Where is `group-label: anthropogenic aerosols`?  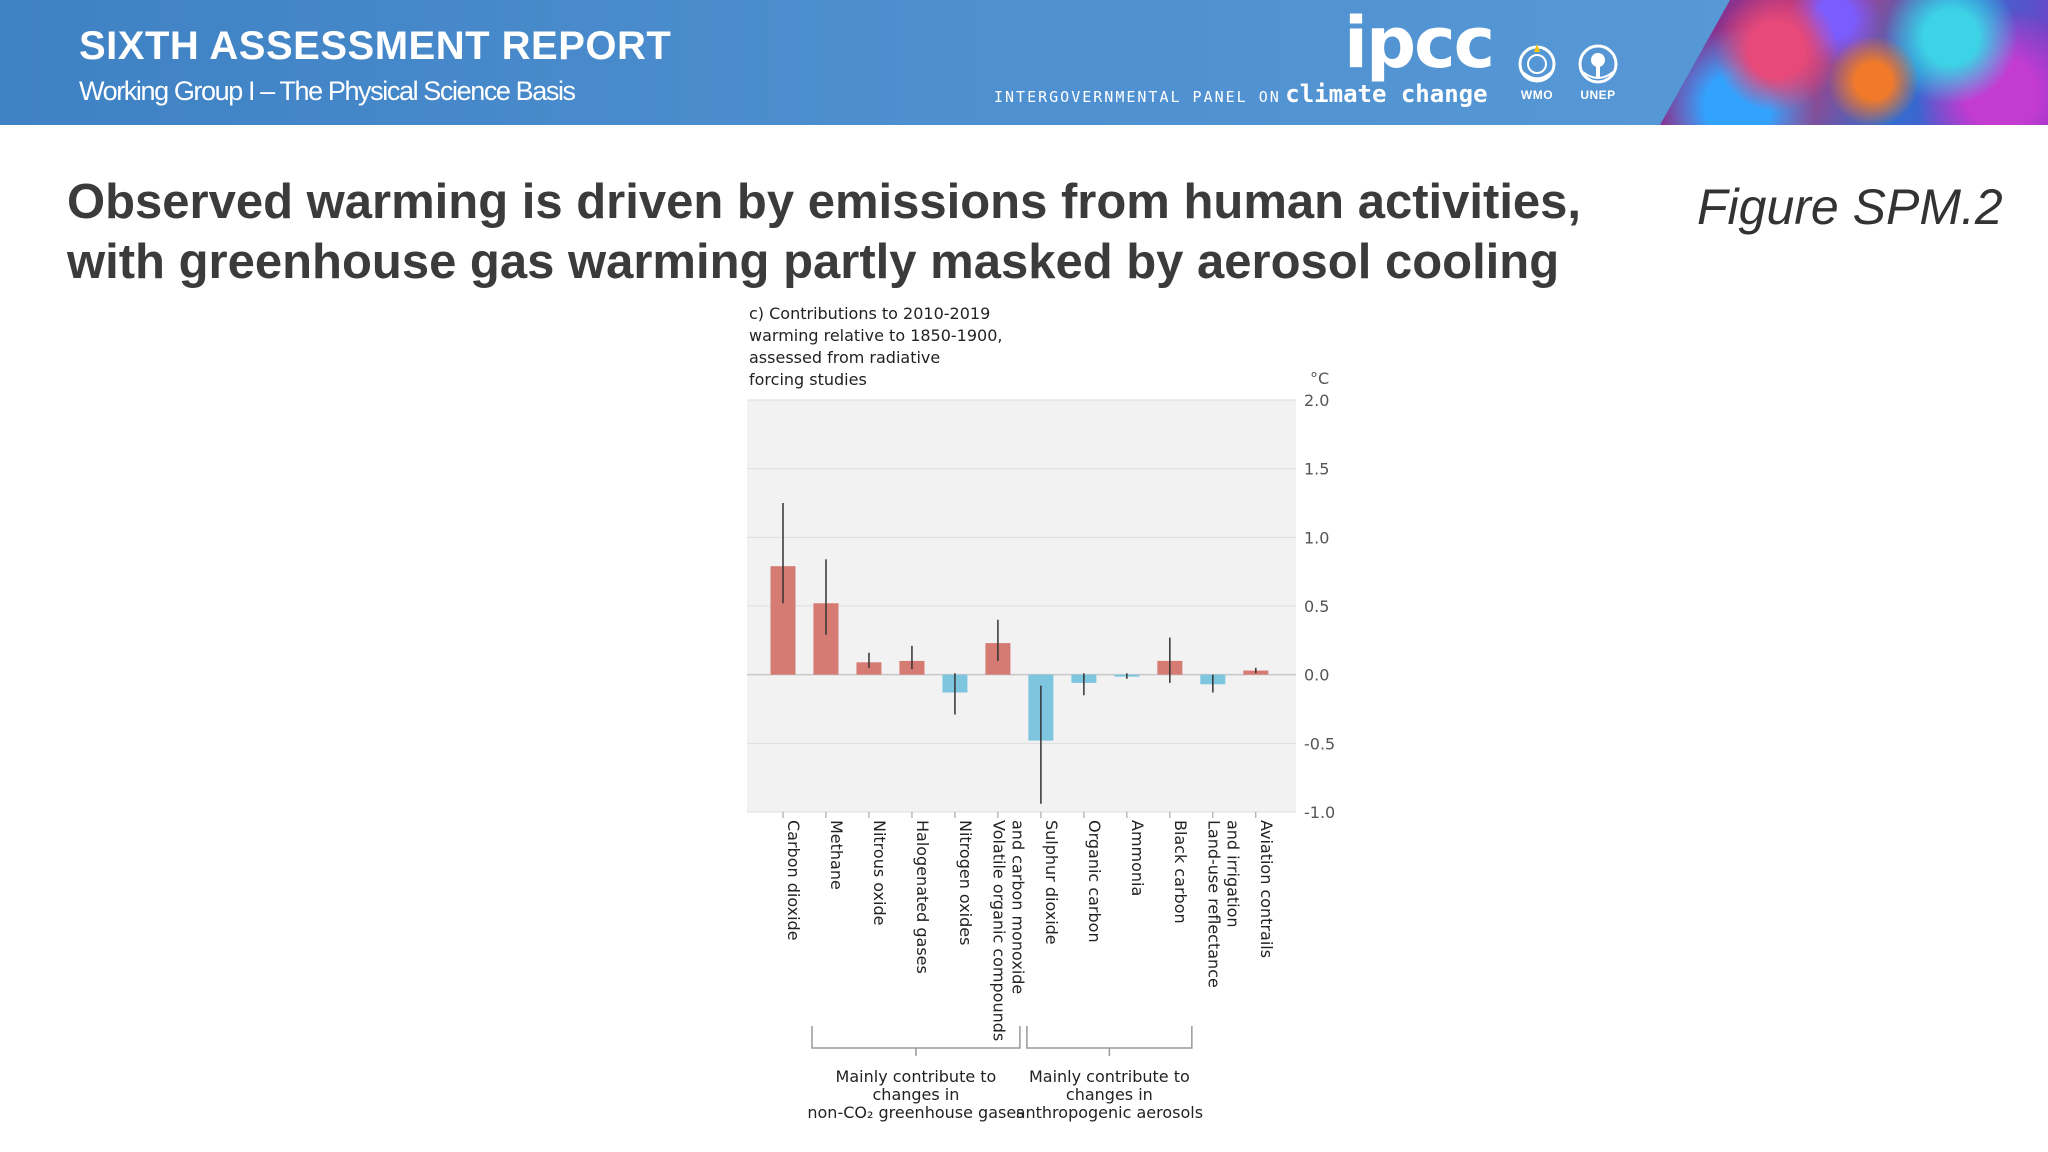 group-label: anthropogenic aerosols is located at coordinates (1109, 1112).